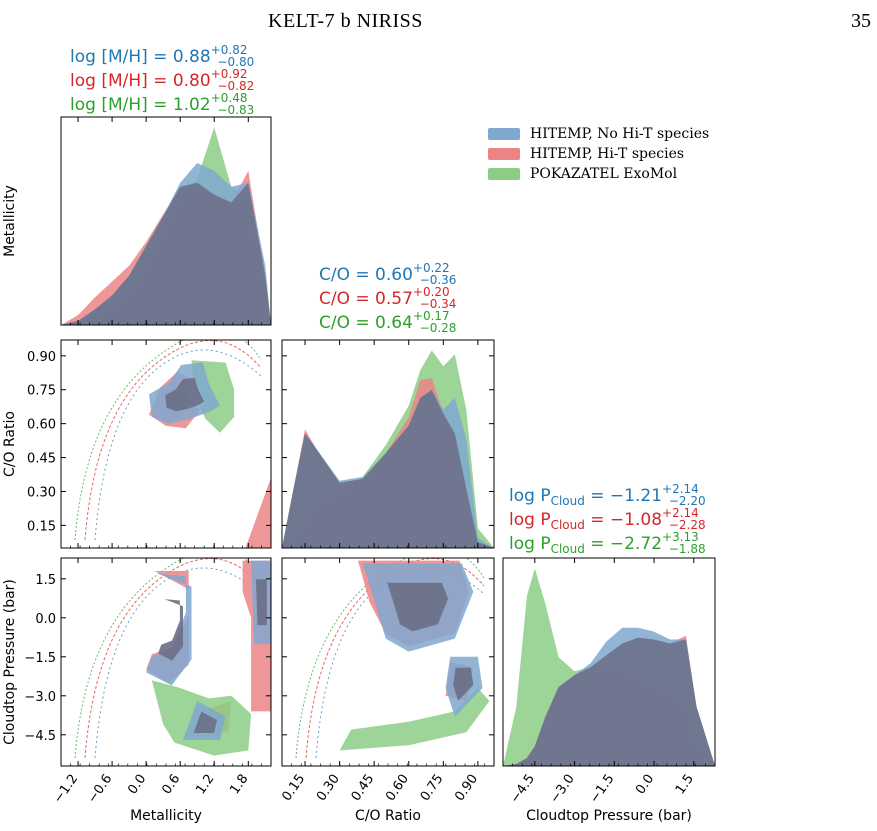  I want to click on ann-sub: −0.34, so click(438, 304).